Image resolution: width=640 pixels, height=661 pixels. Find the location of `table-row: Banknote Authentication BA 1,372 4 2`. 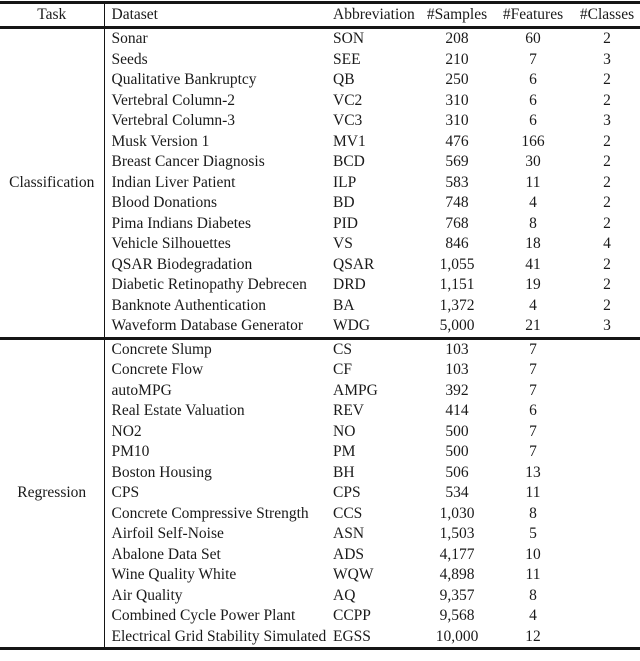

table-row: Banknote Authentication BA 1,372 4 2 is located at coordinates (320, 306).